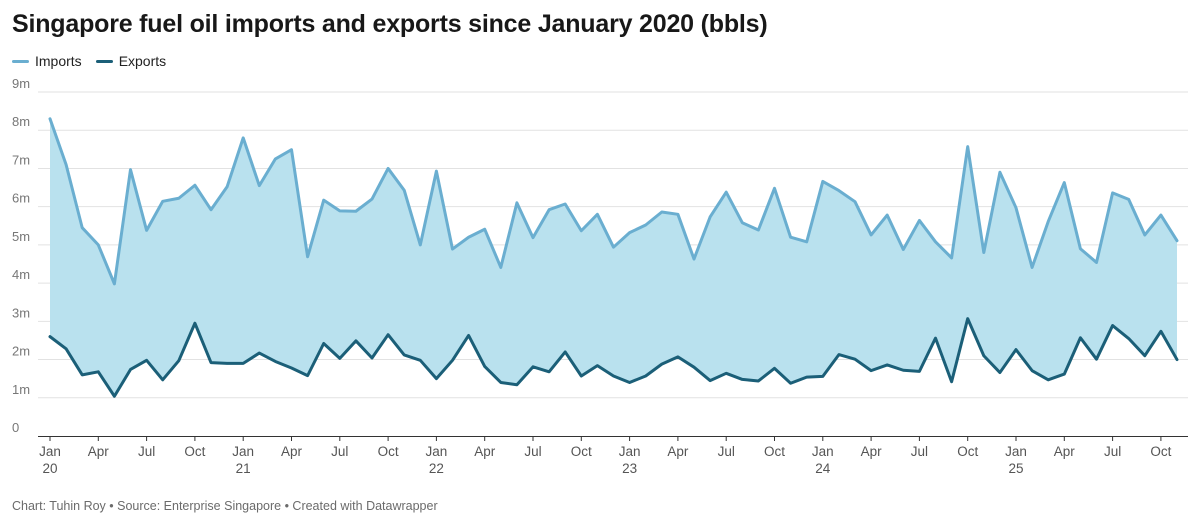  What do you see at coordinates (21, 312) in the screenshot?
I see `y-tick-label: 3m` at bounding box center [21, 312].